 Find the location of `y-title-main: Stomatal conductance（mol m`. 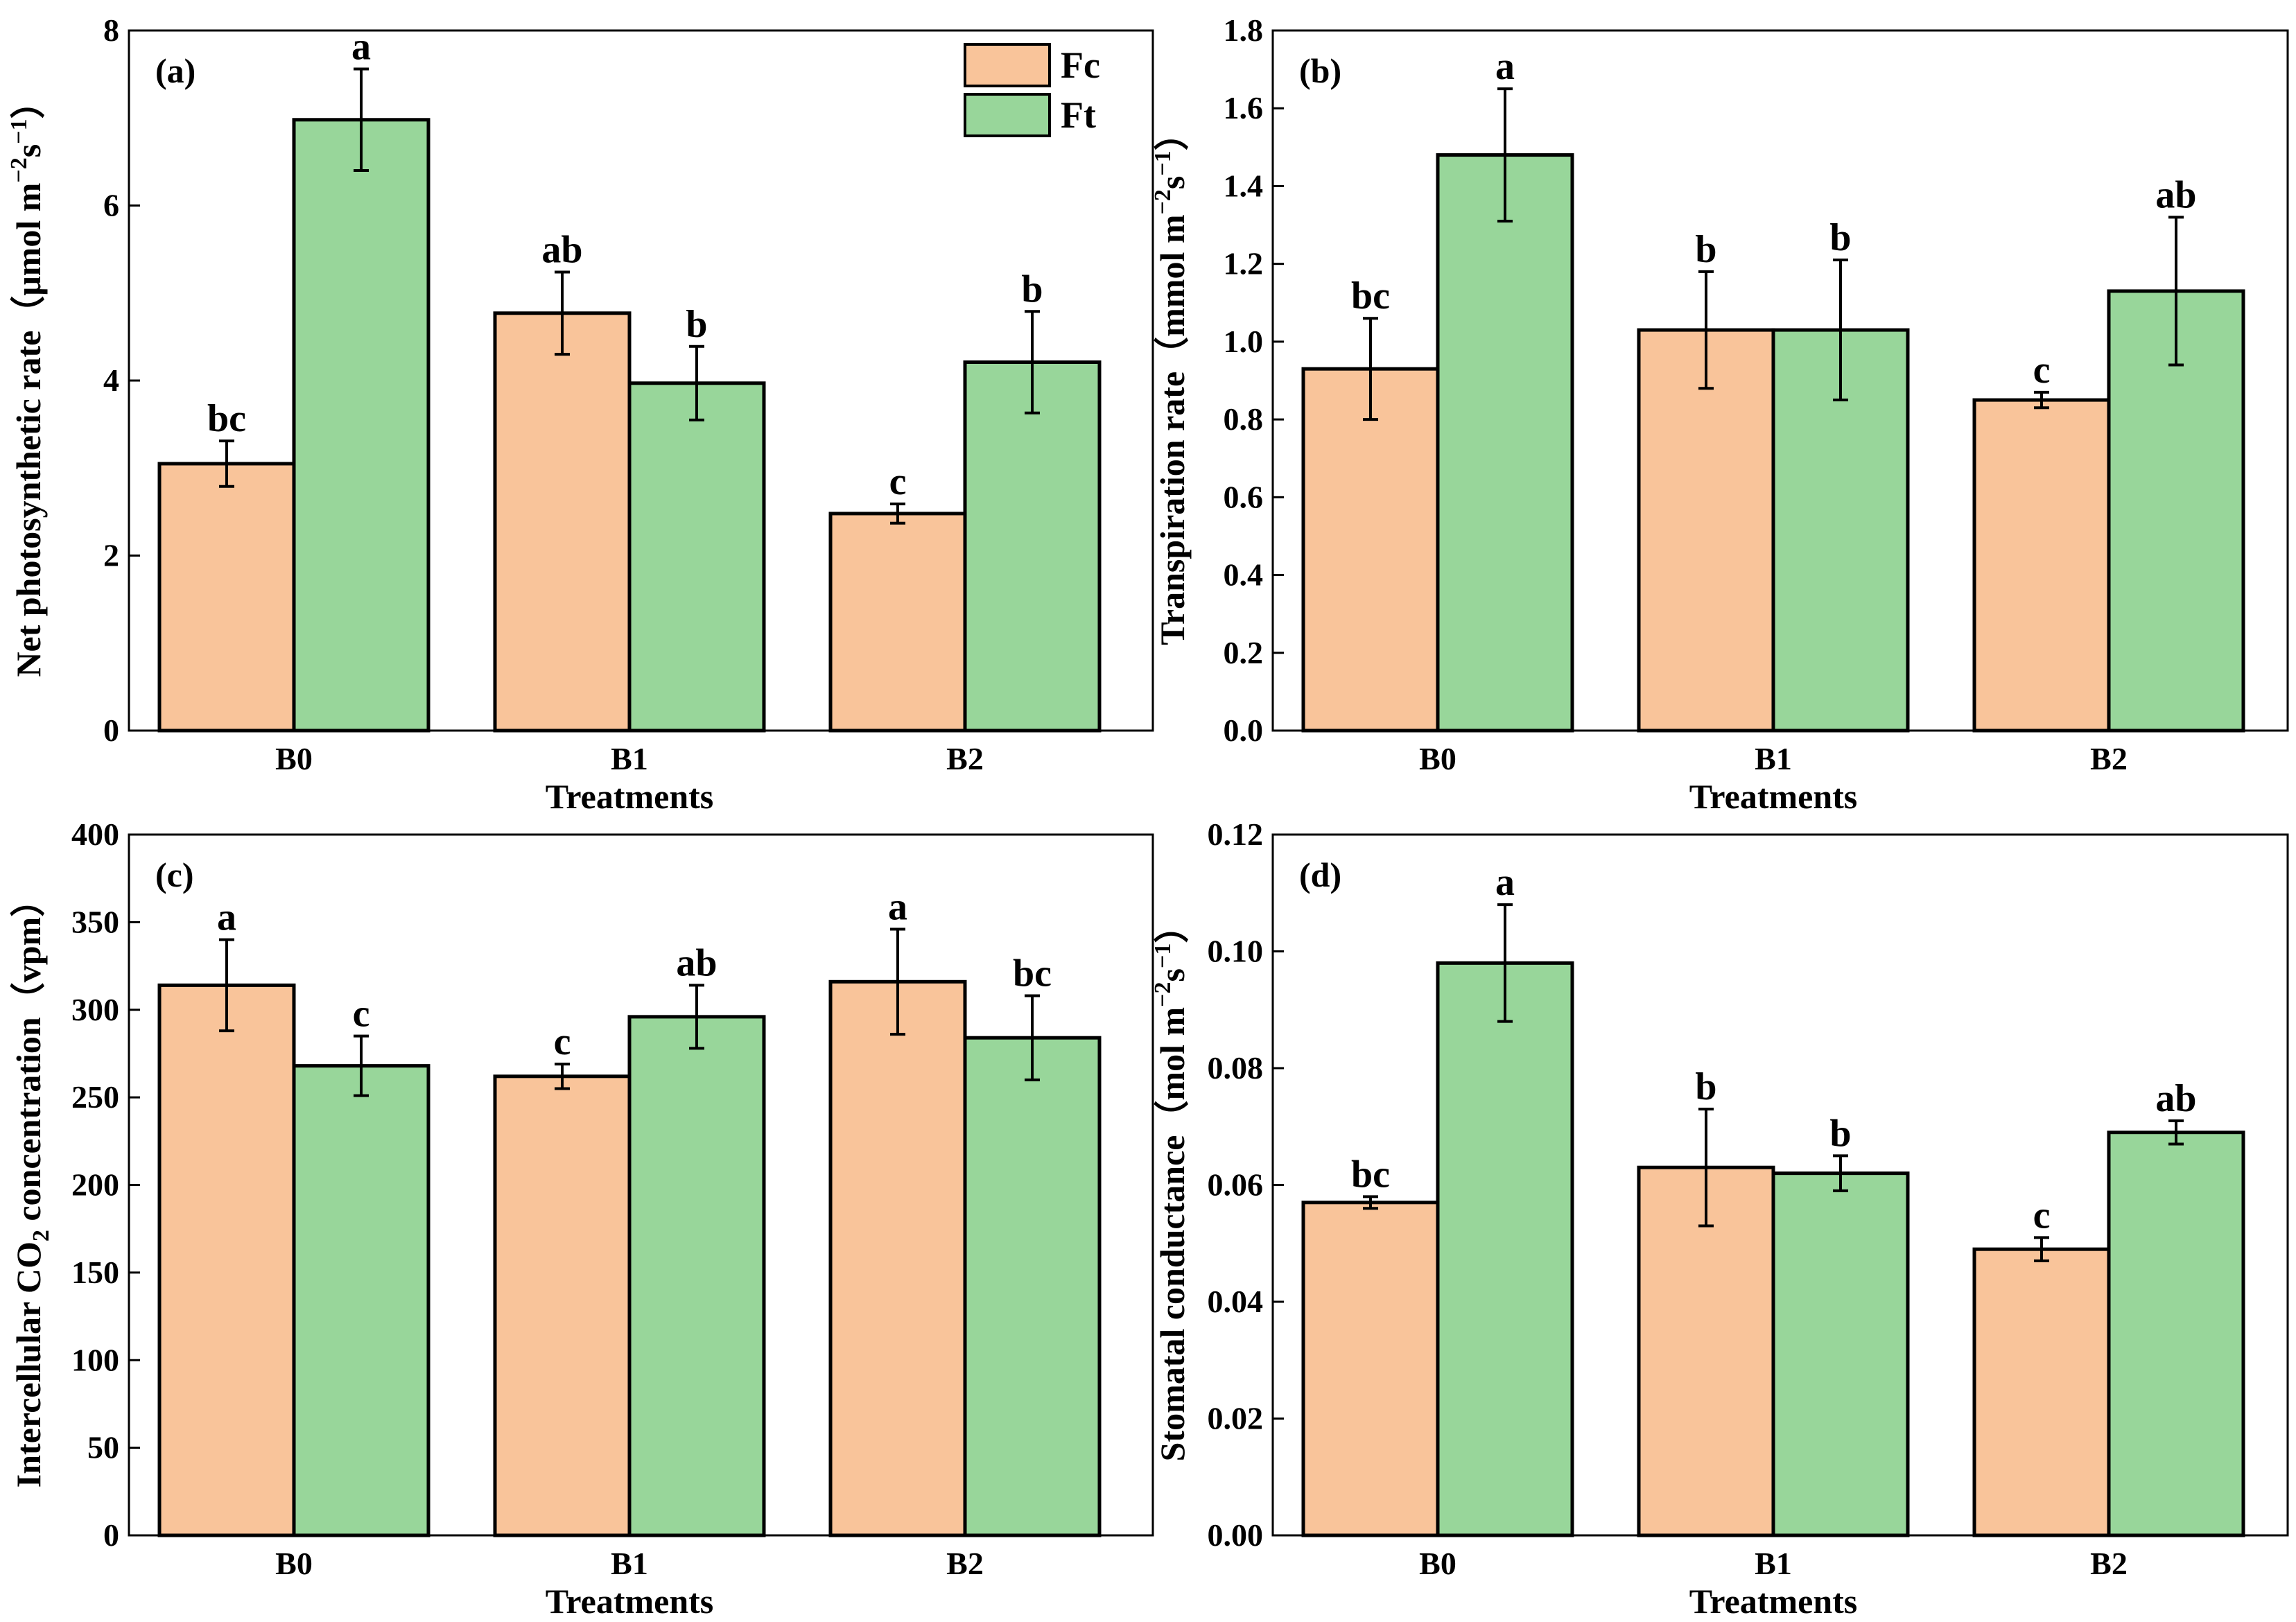

y-title-main: Stomatal conductance（mol m is located at coordinates (1172, 1234).